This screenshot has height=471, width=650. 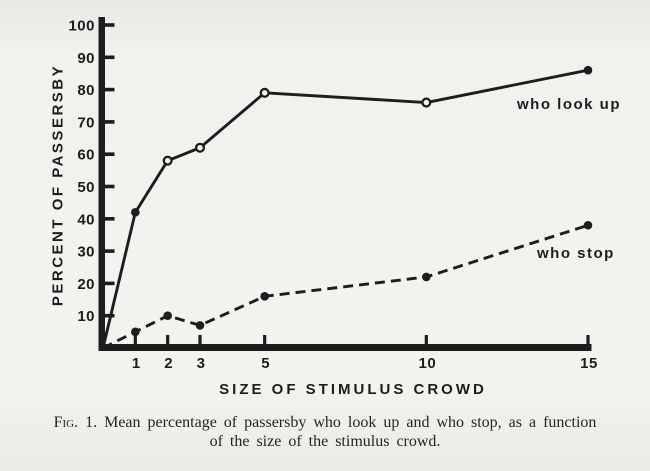 What do you see at coordinates (168, 363) in the screenshot?
I see `x-tick-label: 2` at bounding box center [168, 363].